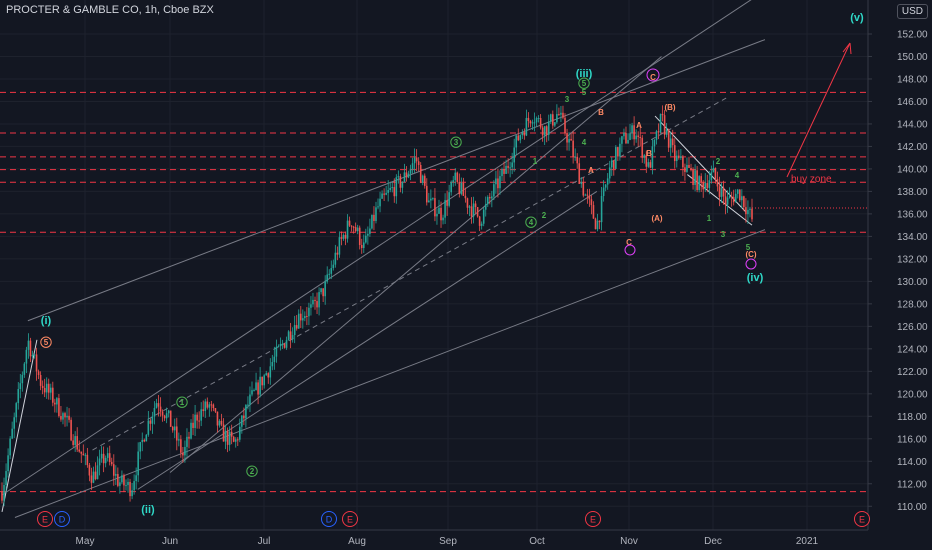  Describe the element at coordinates (45, 519) in the screenshot. I see `event-marker-E` at that location.